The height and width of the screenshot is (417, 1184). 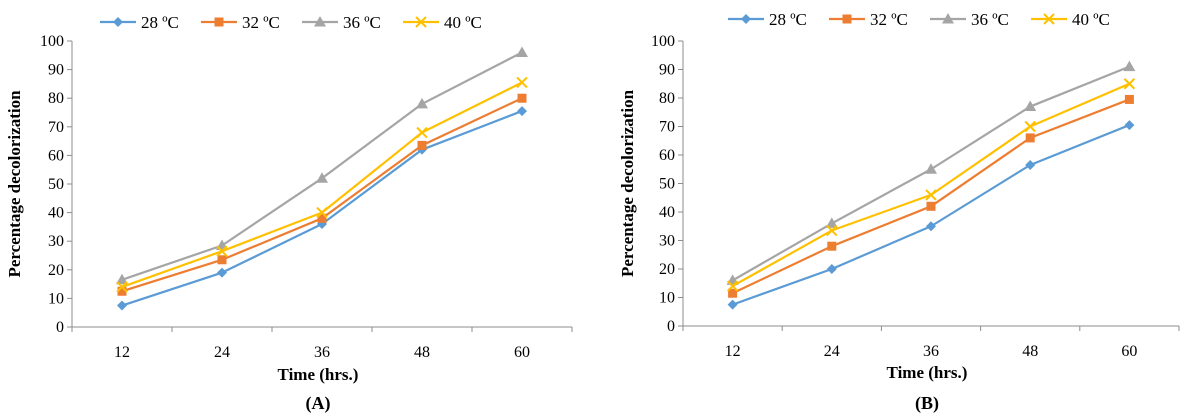 I want to click on legend-label: 32 ºC, so click(x=261, y=22).